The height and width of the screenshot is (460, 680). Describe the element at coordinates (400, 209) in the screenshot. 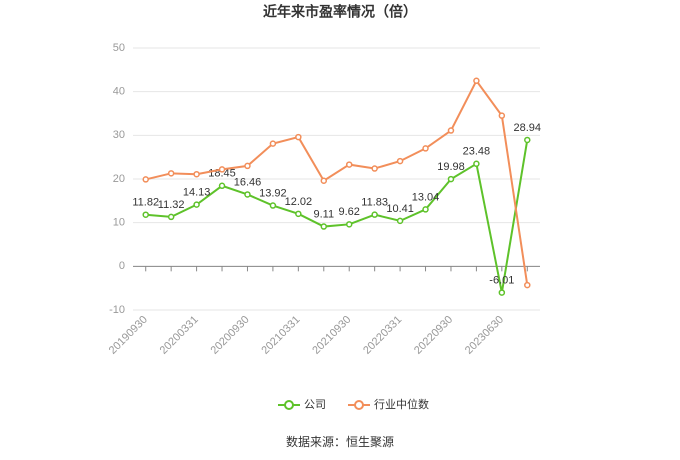

I see `data-label: 10.41` at that location.